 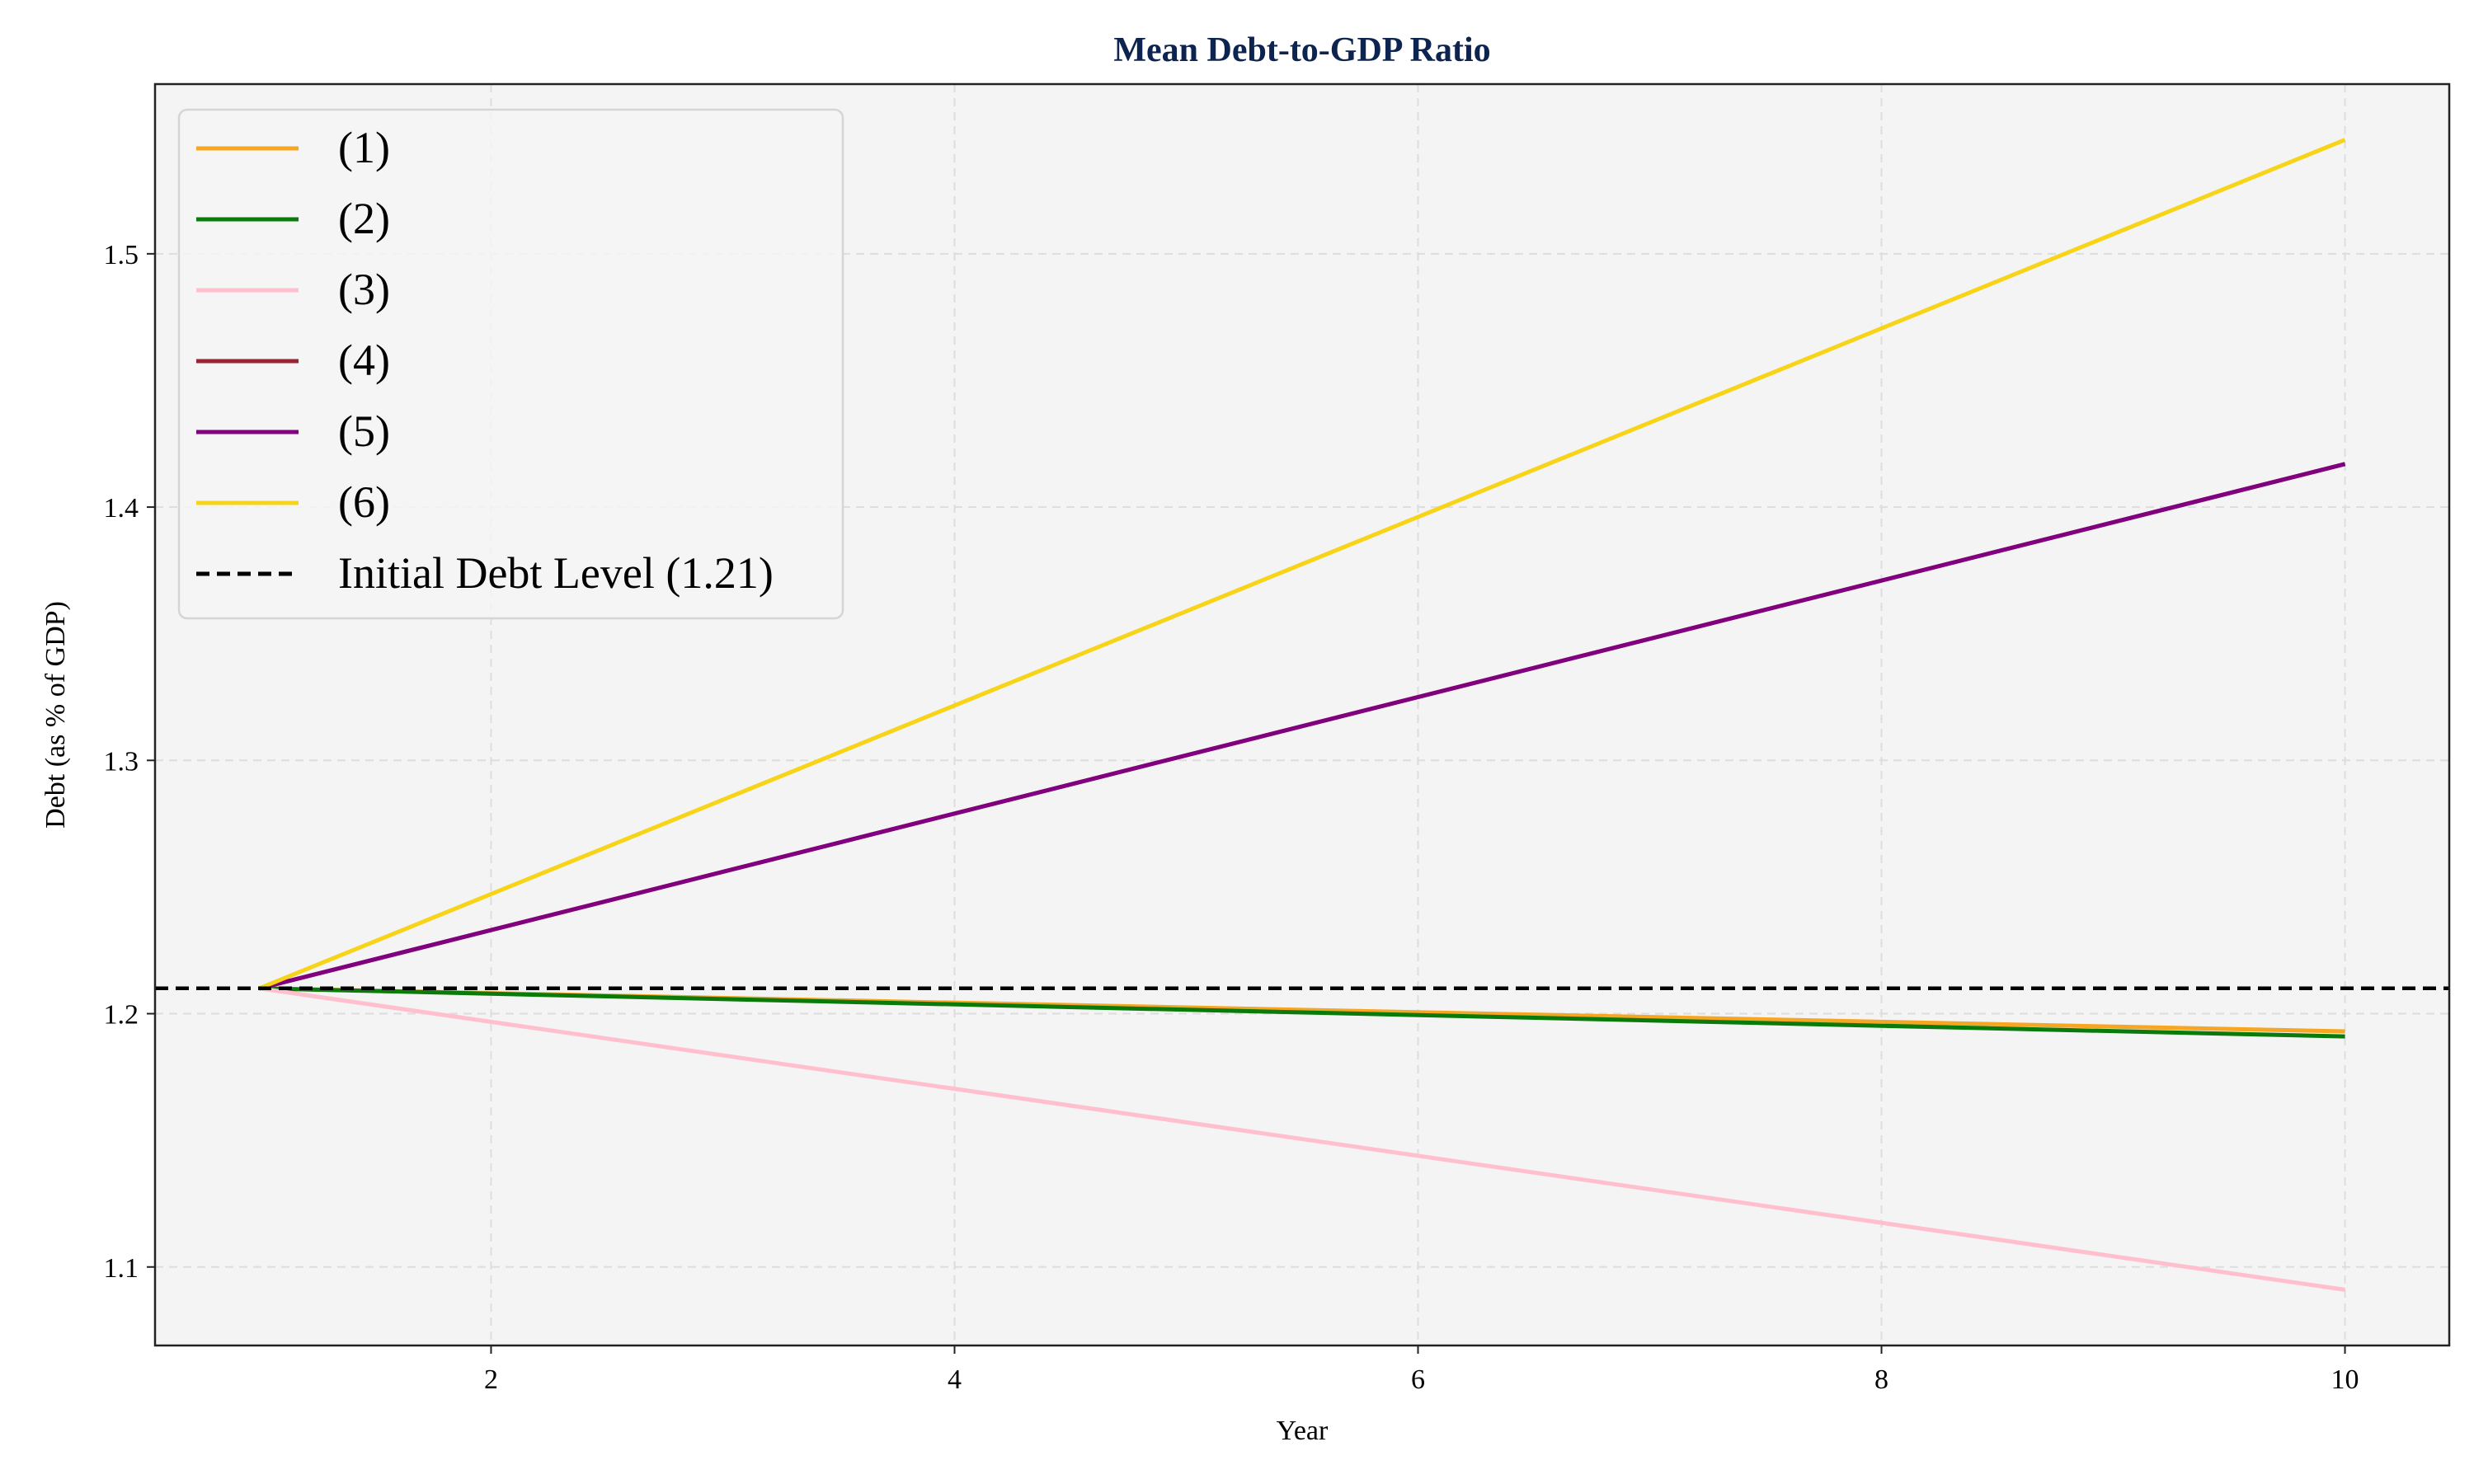 I want to click on legend-label: (4), so click(x=364, y=360).